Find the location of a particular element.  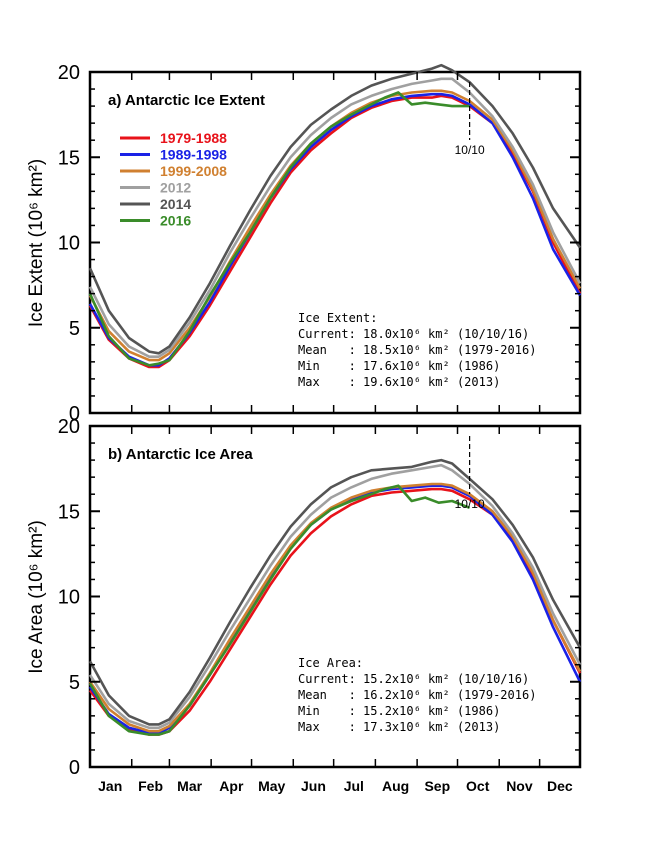

stat-line-extent-1: Current: 18.0x10⁶ km² (10/10/16) is located at coordinates (413, 334).